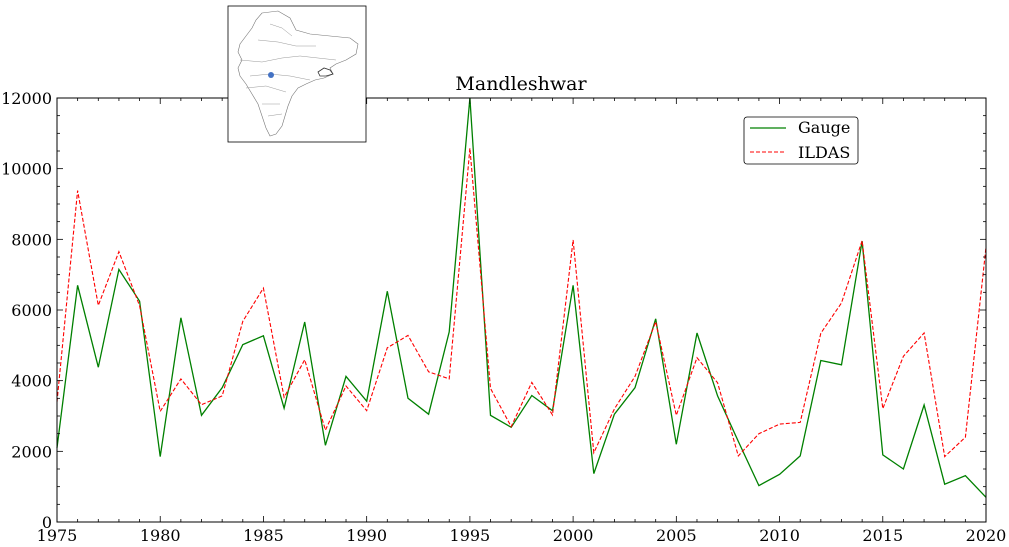 The image size is (1009, 547). I want to click on x-tick-label: 2020, so click(986, 535).